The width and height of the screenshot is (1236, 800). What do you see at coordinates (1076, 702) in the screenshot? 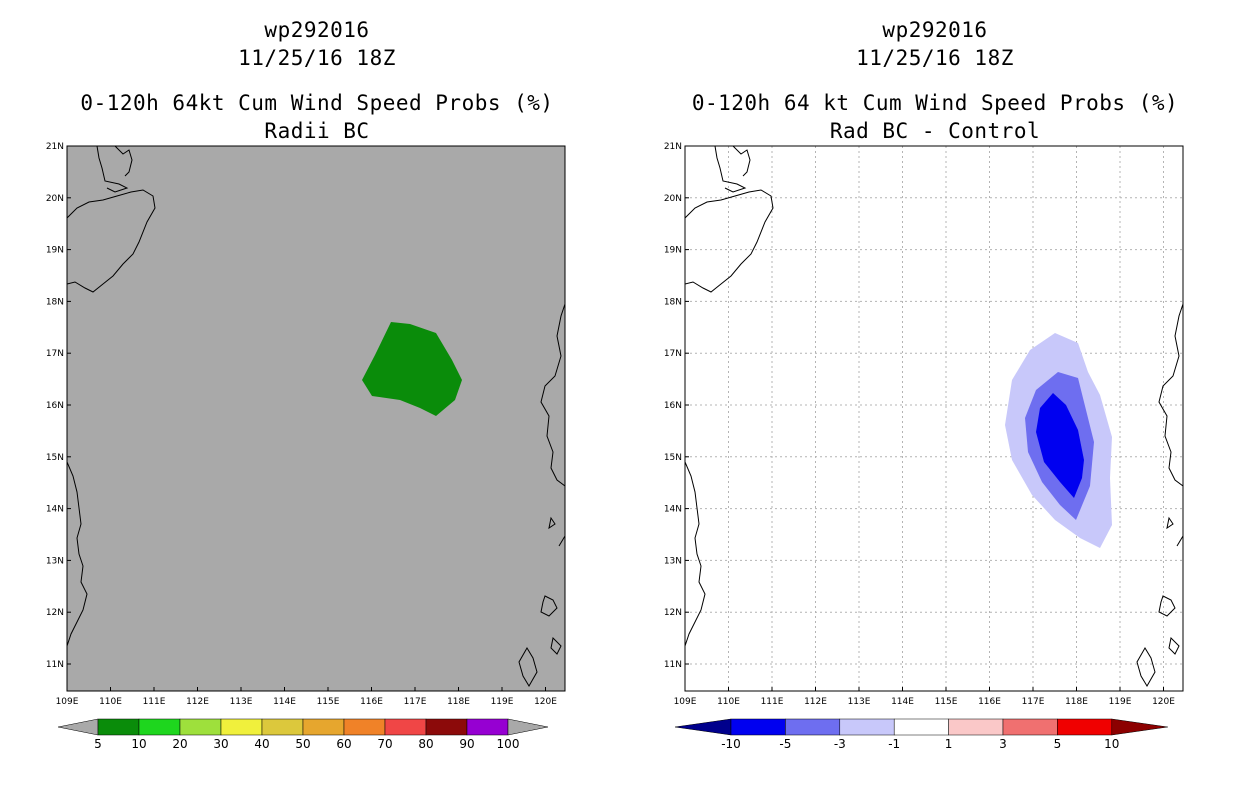
I see `right-lon-label: 118E` at bounding box center [1076, 702].